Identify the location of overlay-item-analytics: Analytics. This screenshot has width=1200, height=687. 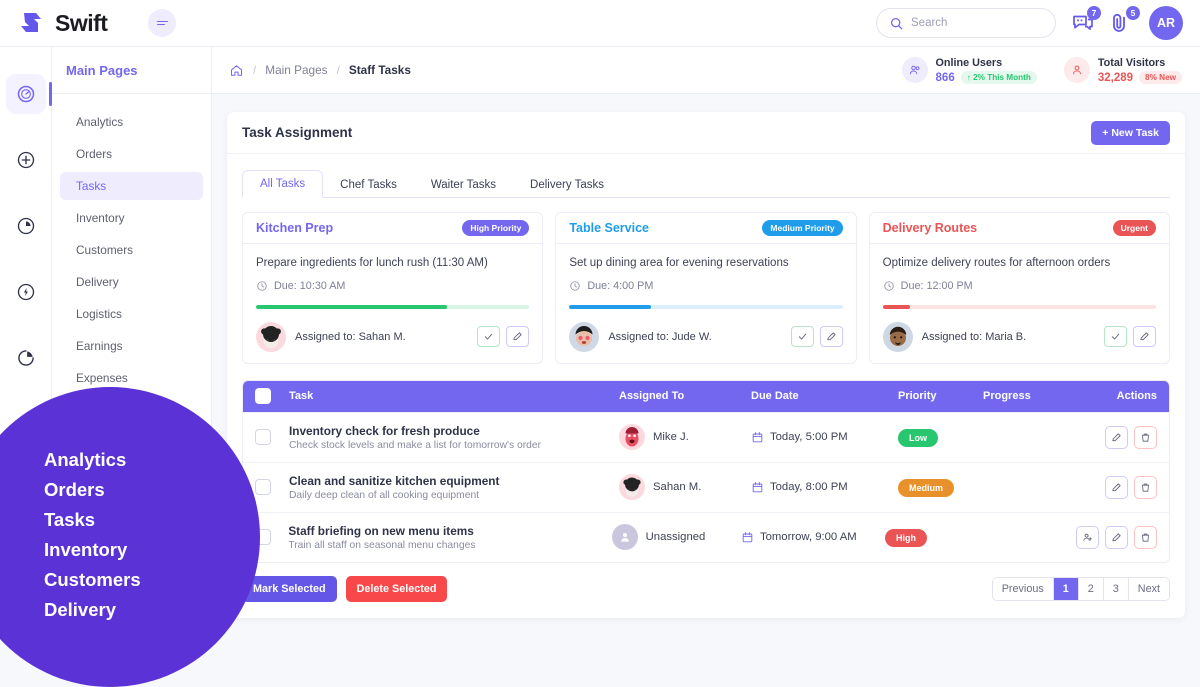
(85, 459).